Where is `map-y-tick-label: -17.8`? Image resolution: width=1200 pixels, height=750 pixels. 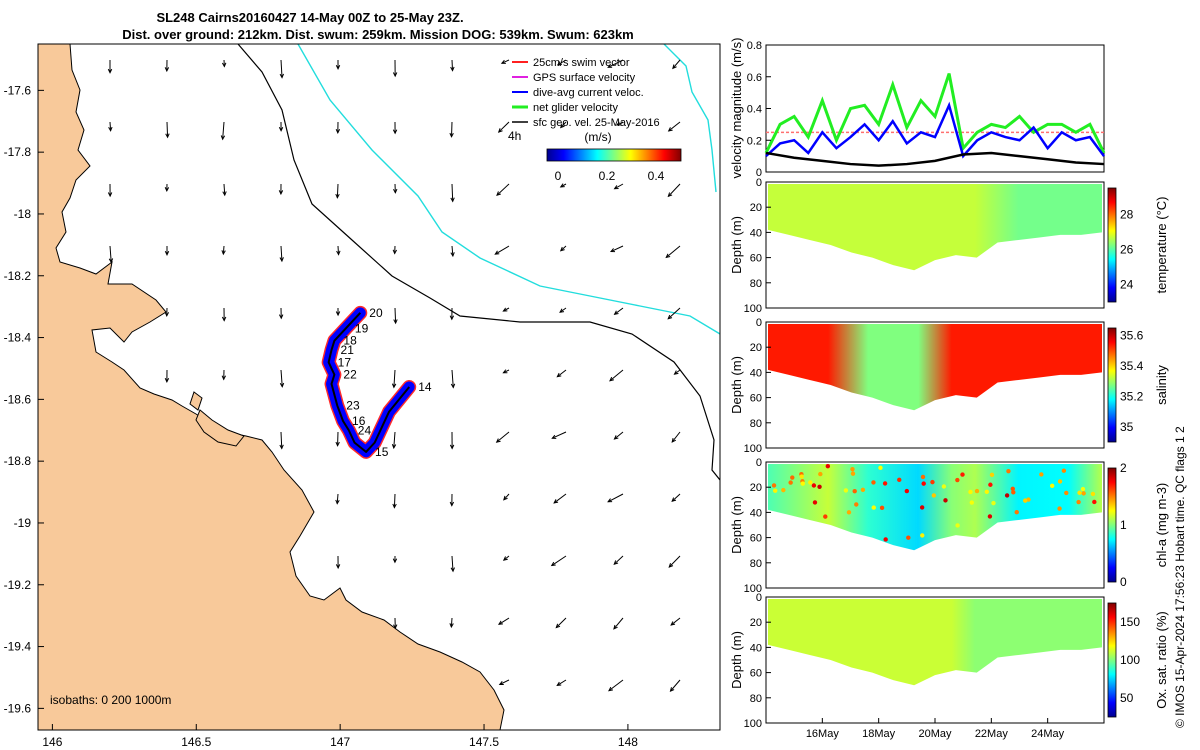
map-y-tick-label: -17.8 is located at coordinates (18, 152).